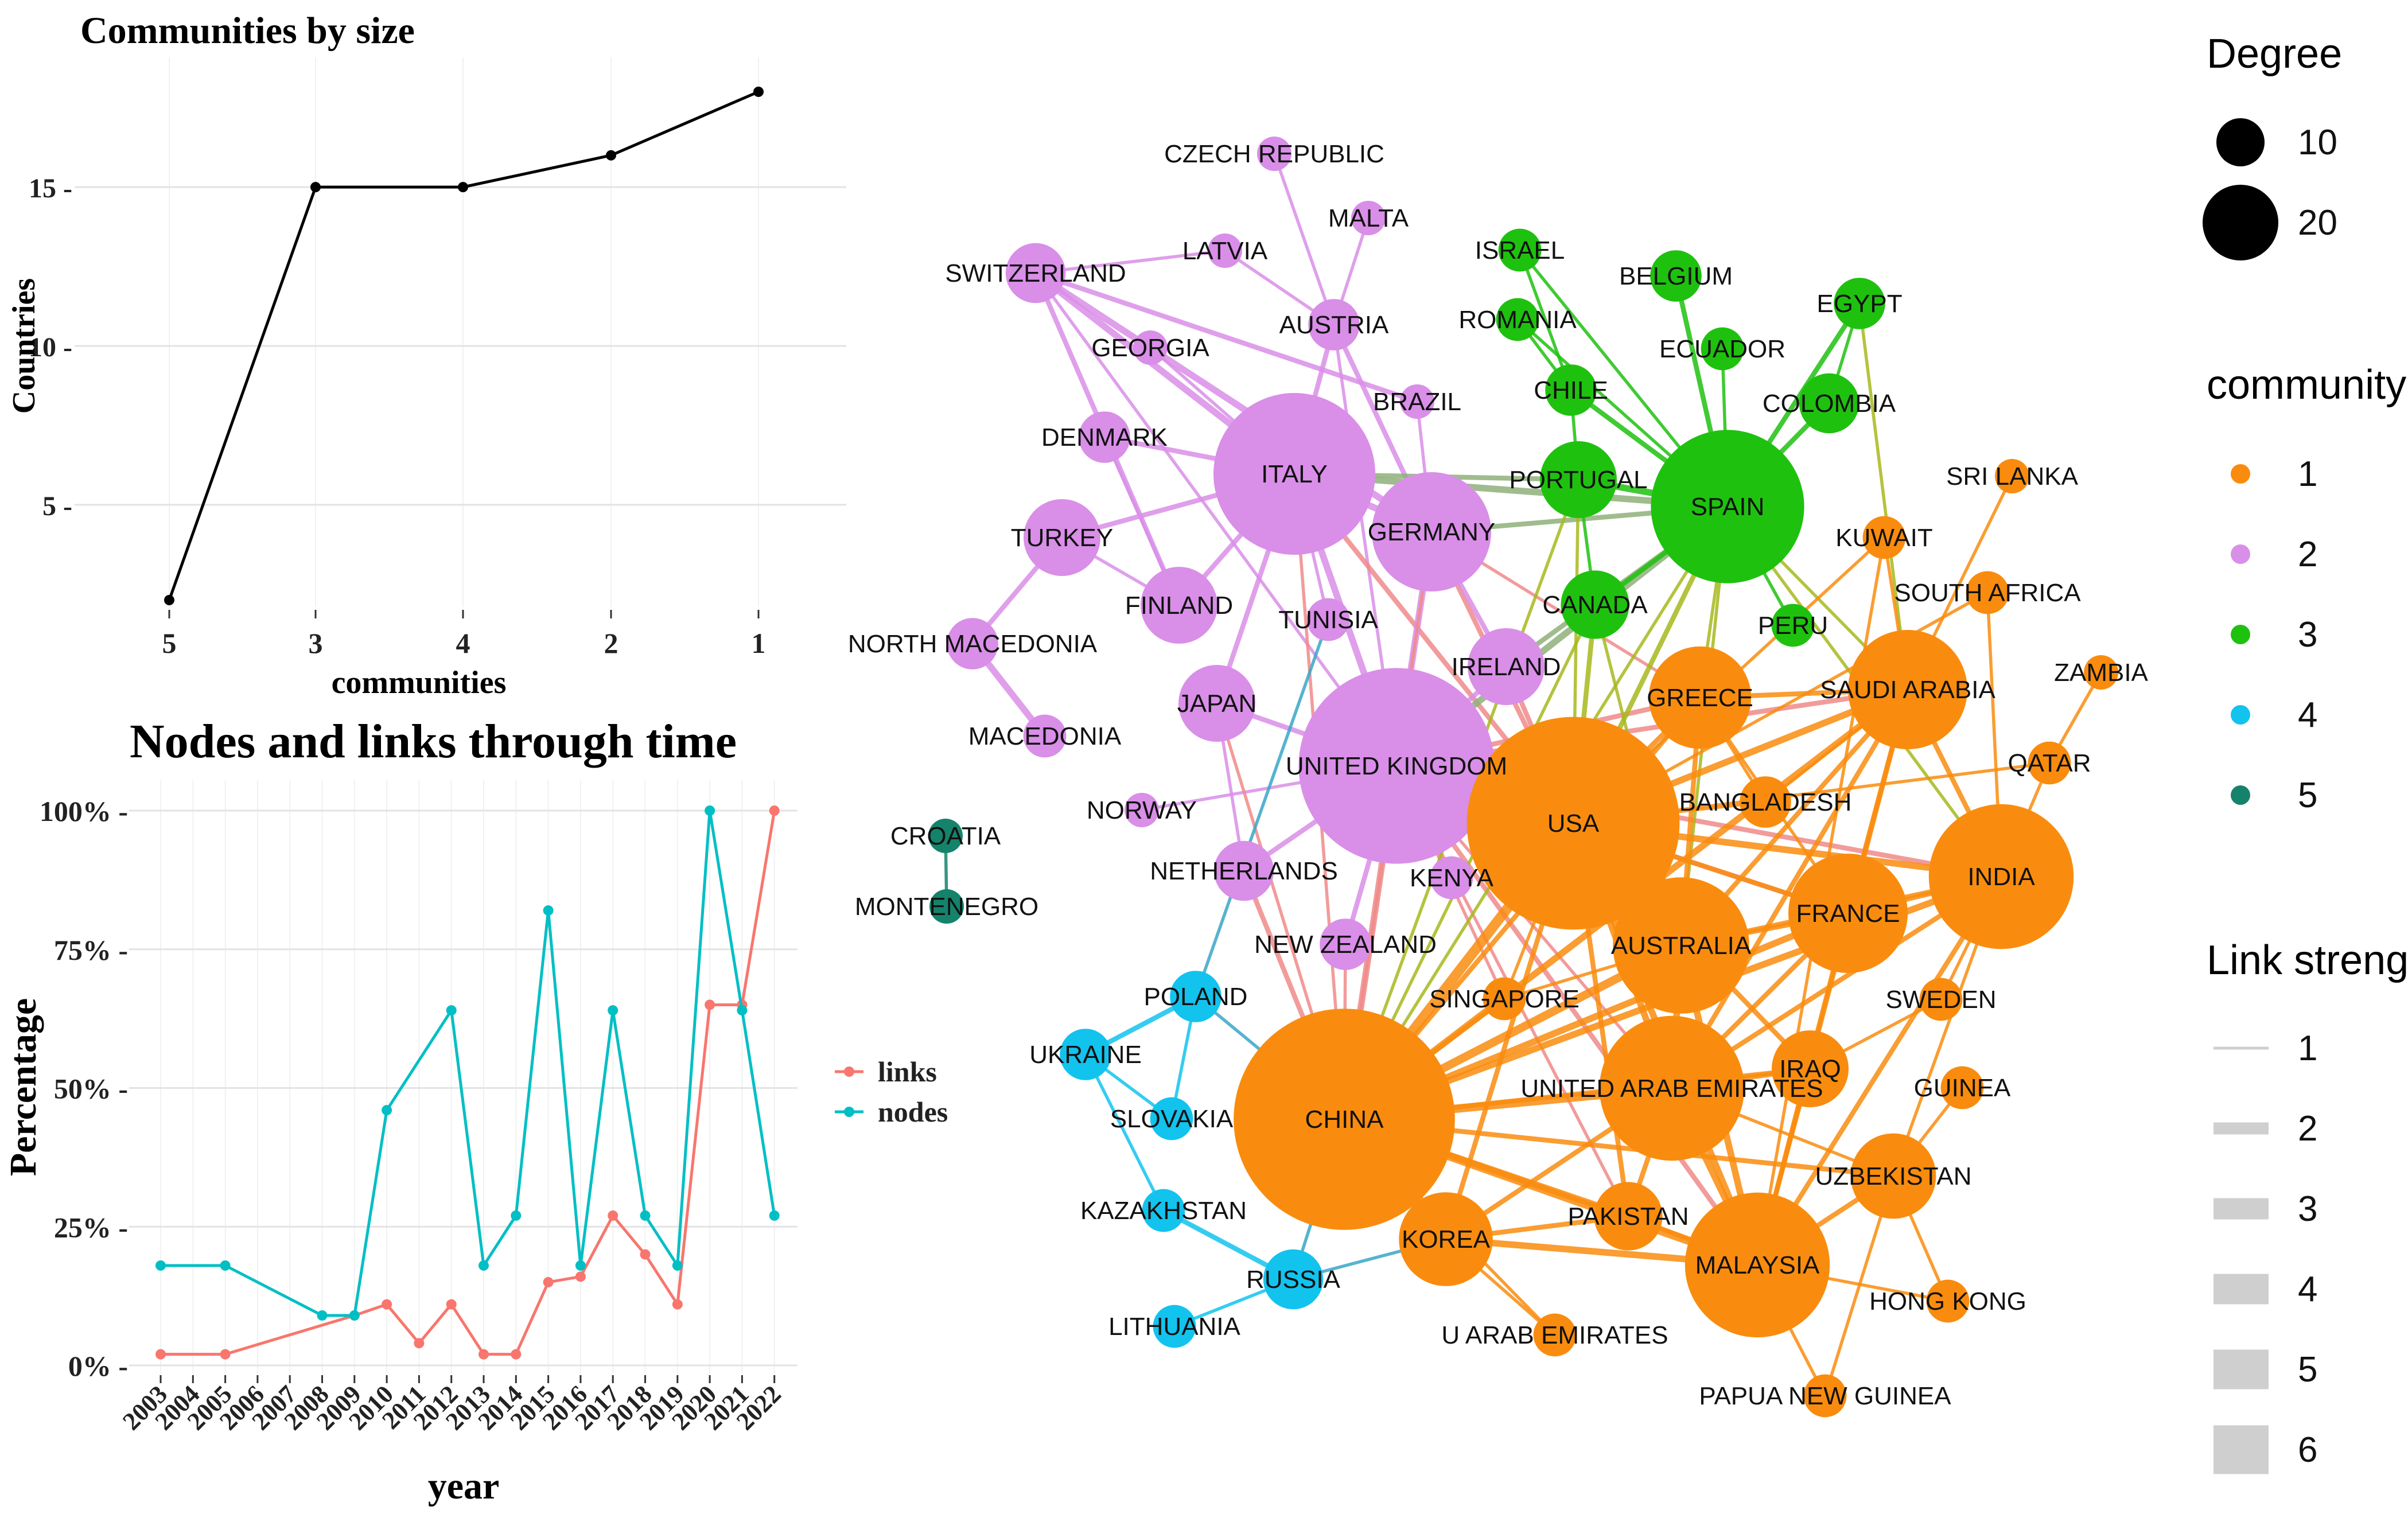  Describe the element at coordinates (1262, 808) in the screenshot. I see `link-poland-tunisia` at that location.